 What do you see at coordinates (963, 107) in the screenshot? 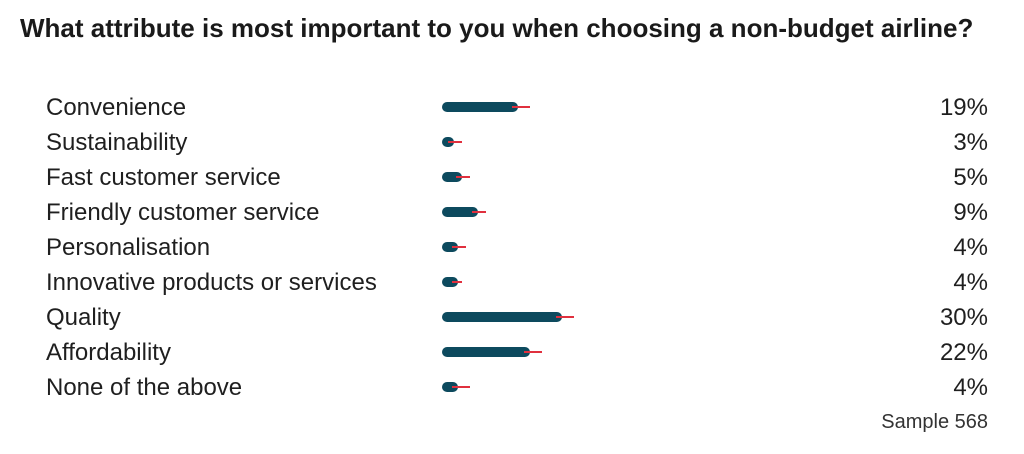
I see `value-label: 19%` at bounding box center [963, 107].